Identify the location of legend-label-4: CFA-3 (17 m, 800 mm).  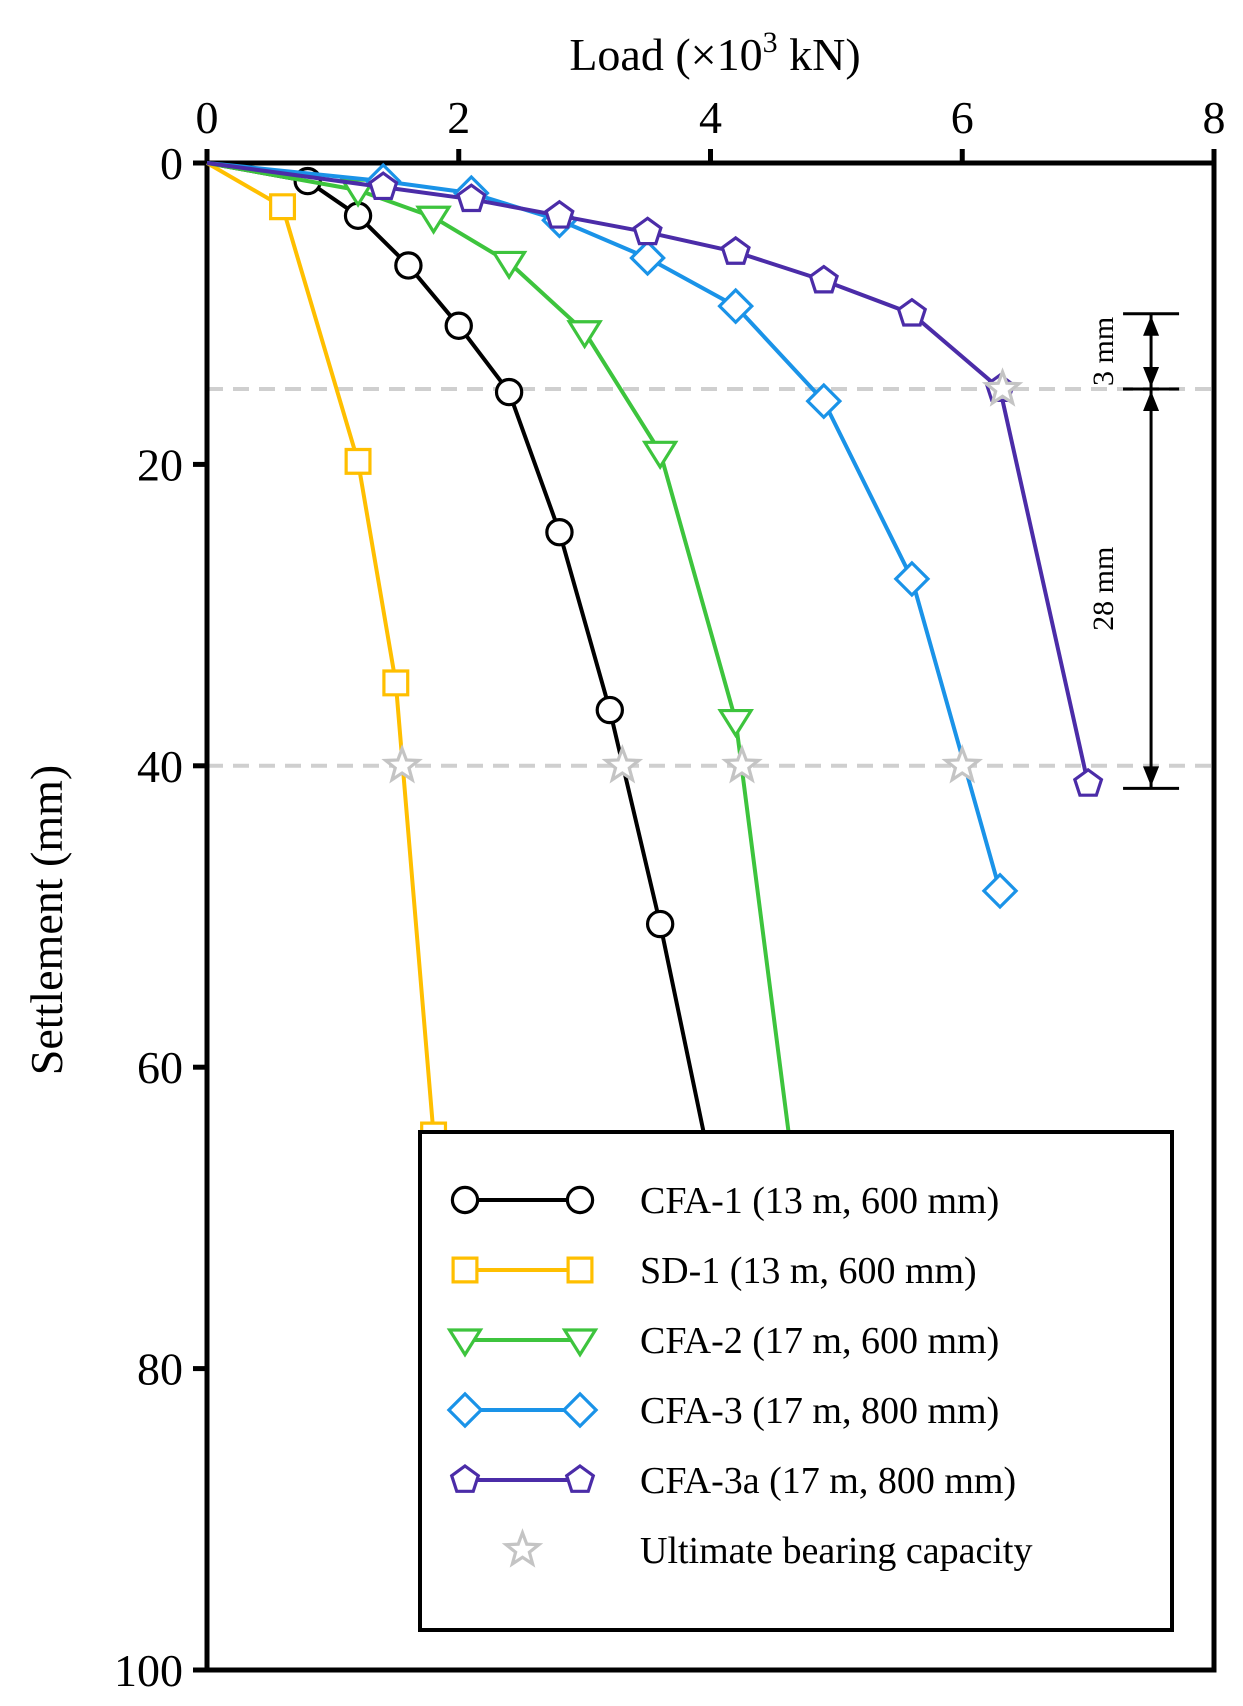
(819, 1411).